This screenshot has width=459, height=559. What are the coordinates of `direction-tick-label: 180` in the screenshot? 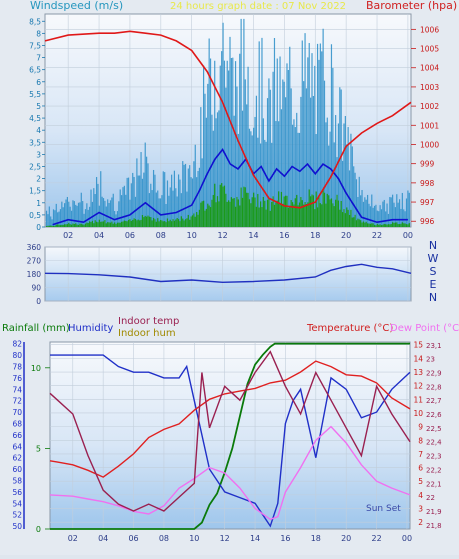 It's located at (34, 274).